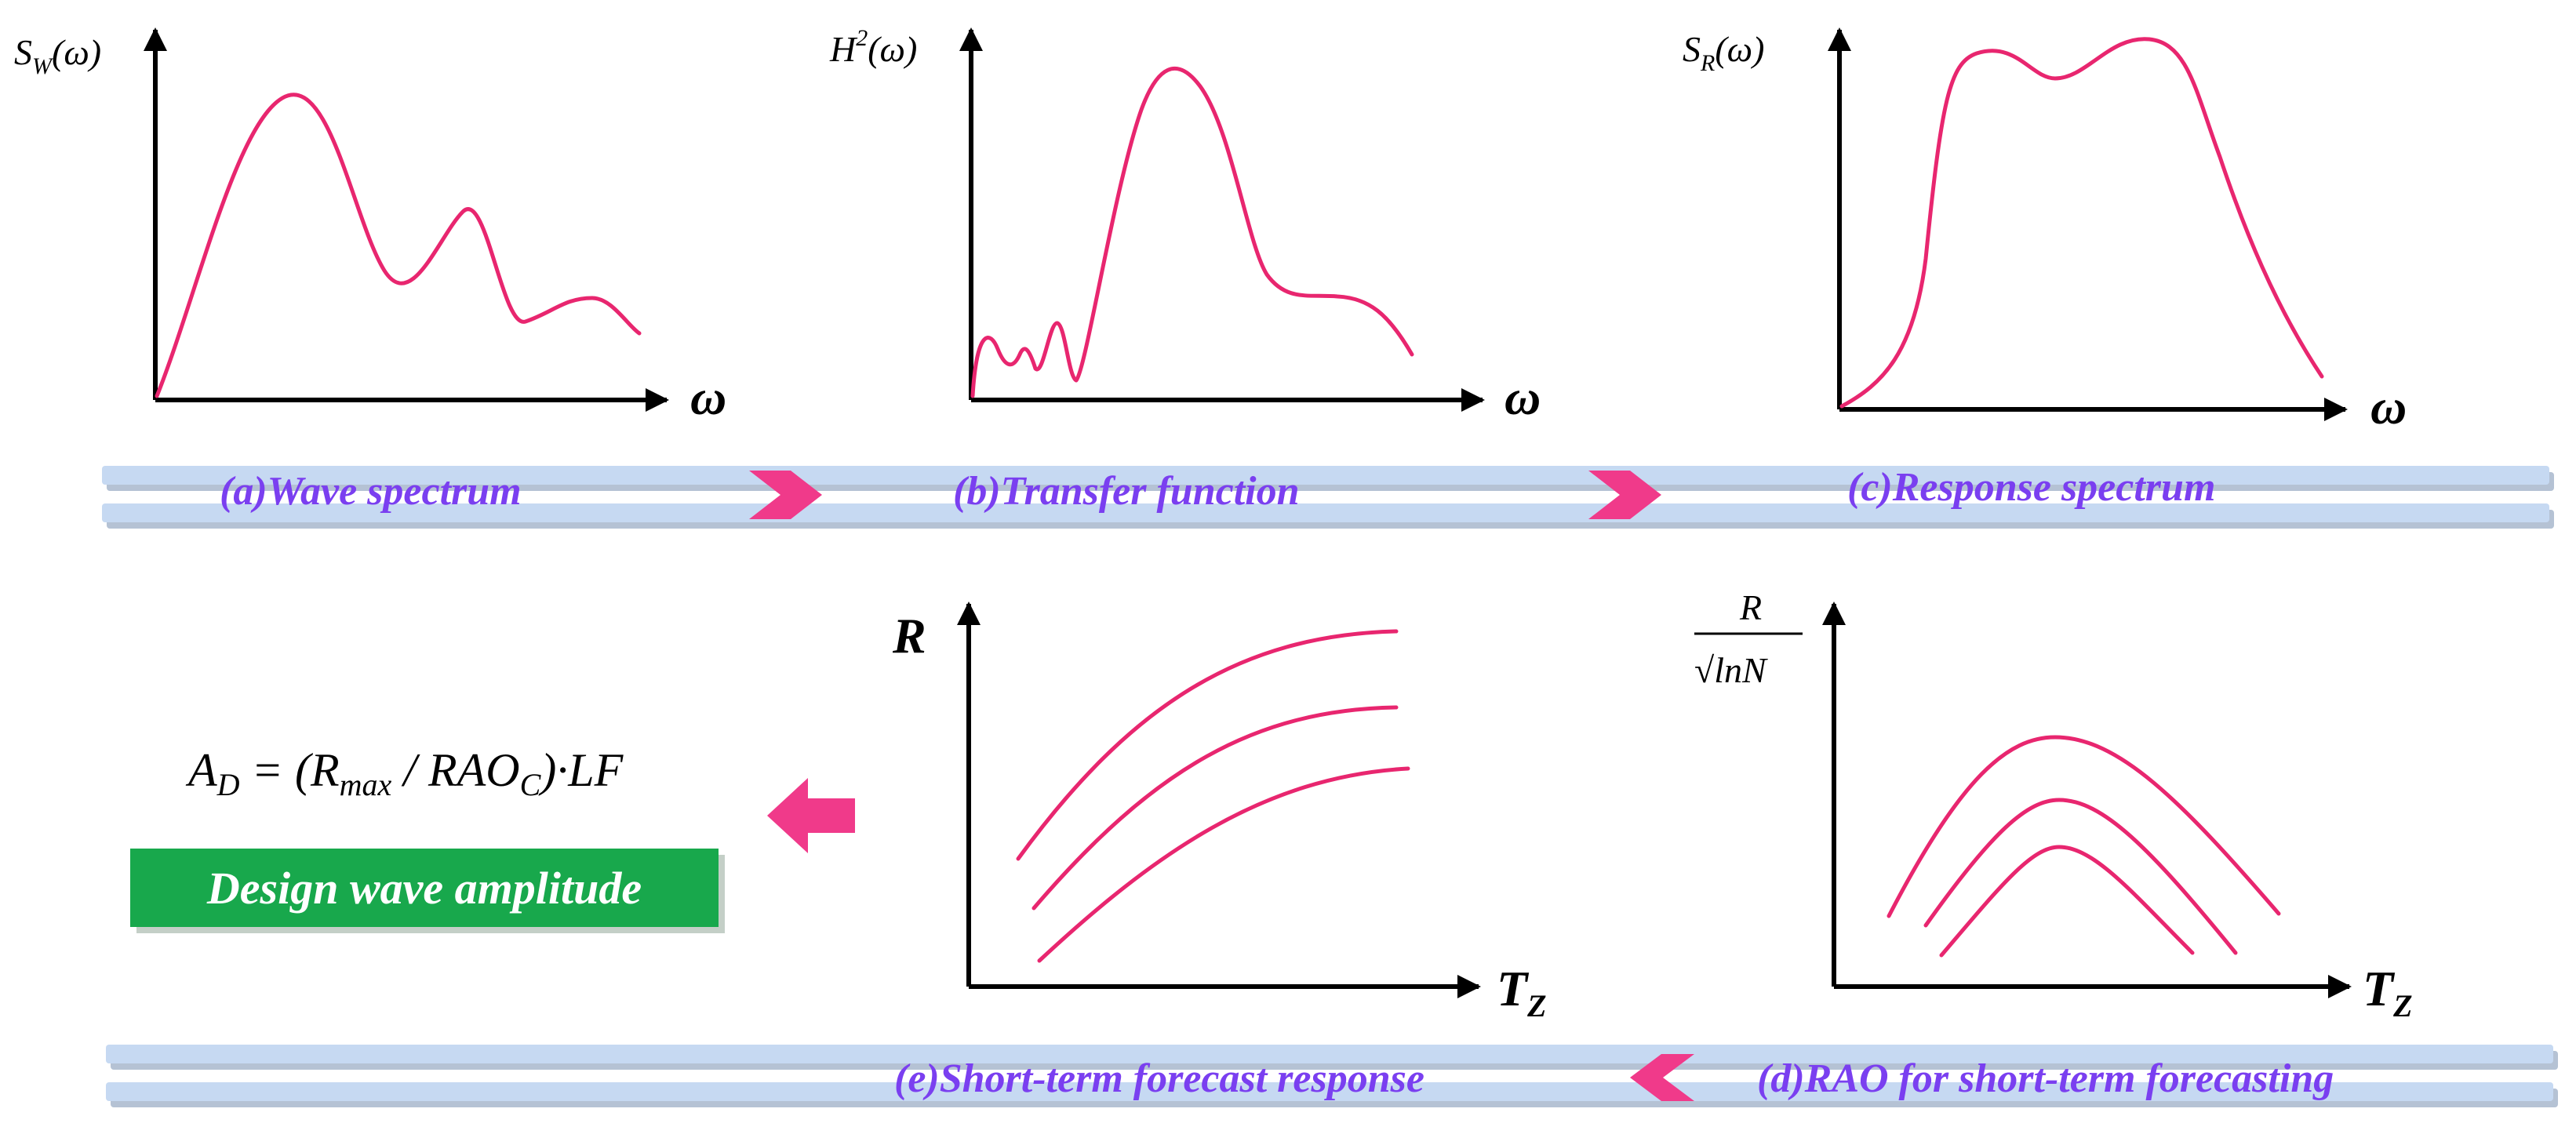 The width and height of the screenshot is (2576, 1145). I want to click on top-band, so click(1328, 498).